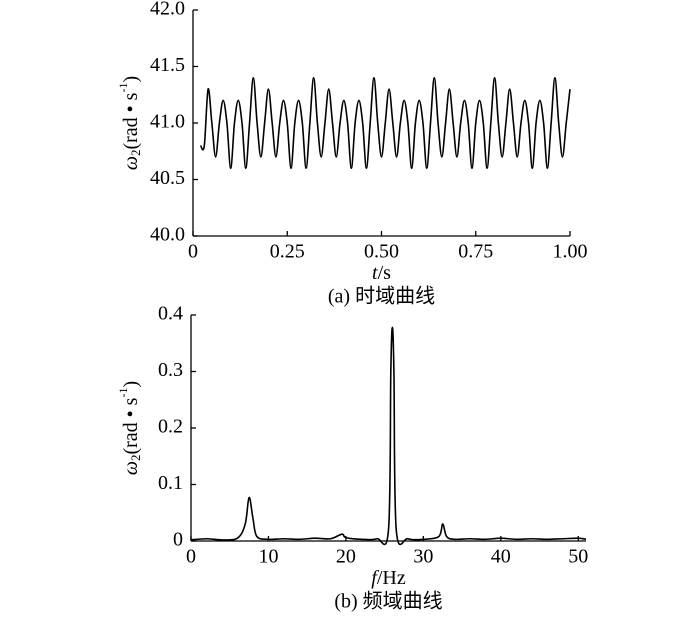 The image size is (700, 625). Describe the element at coordinates (170, 370) in the screenshot. I see `y-tick-label: 0.3` at that location.